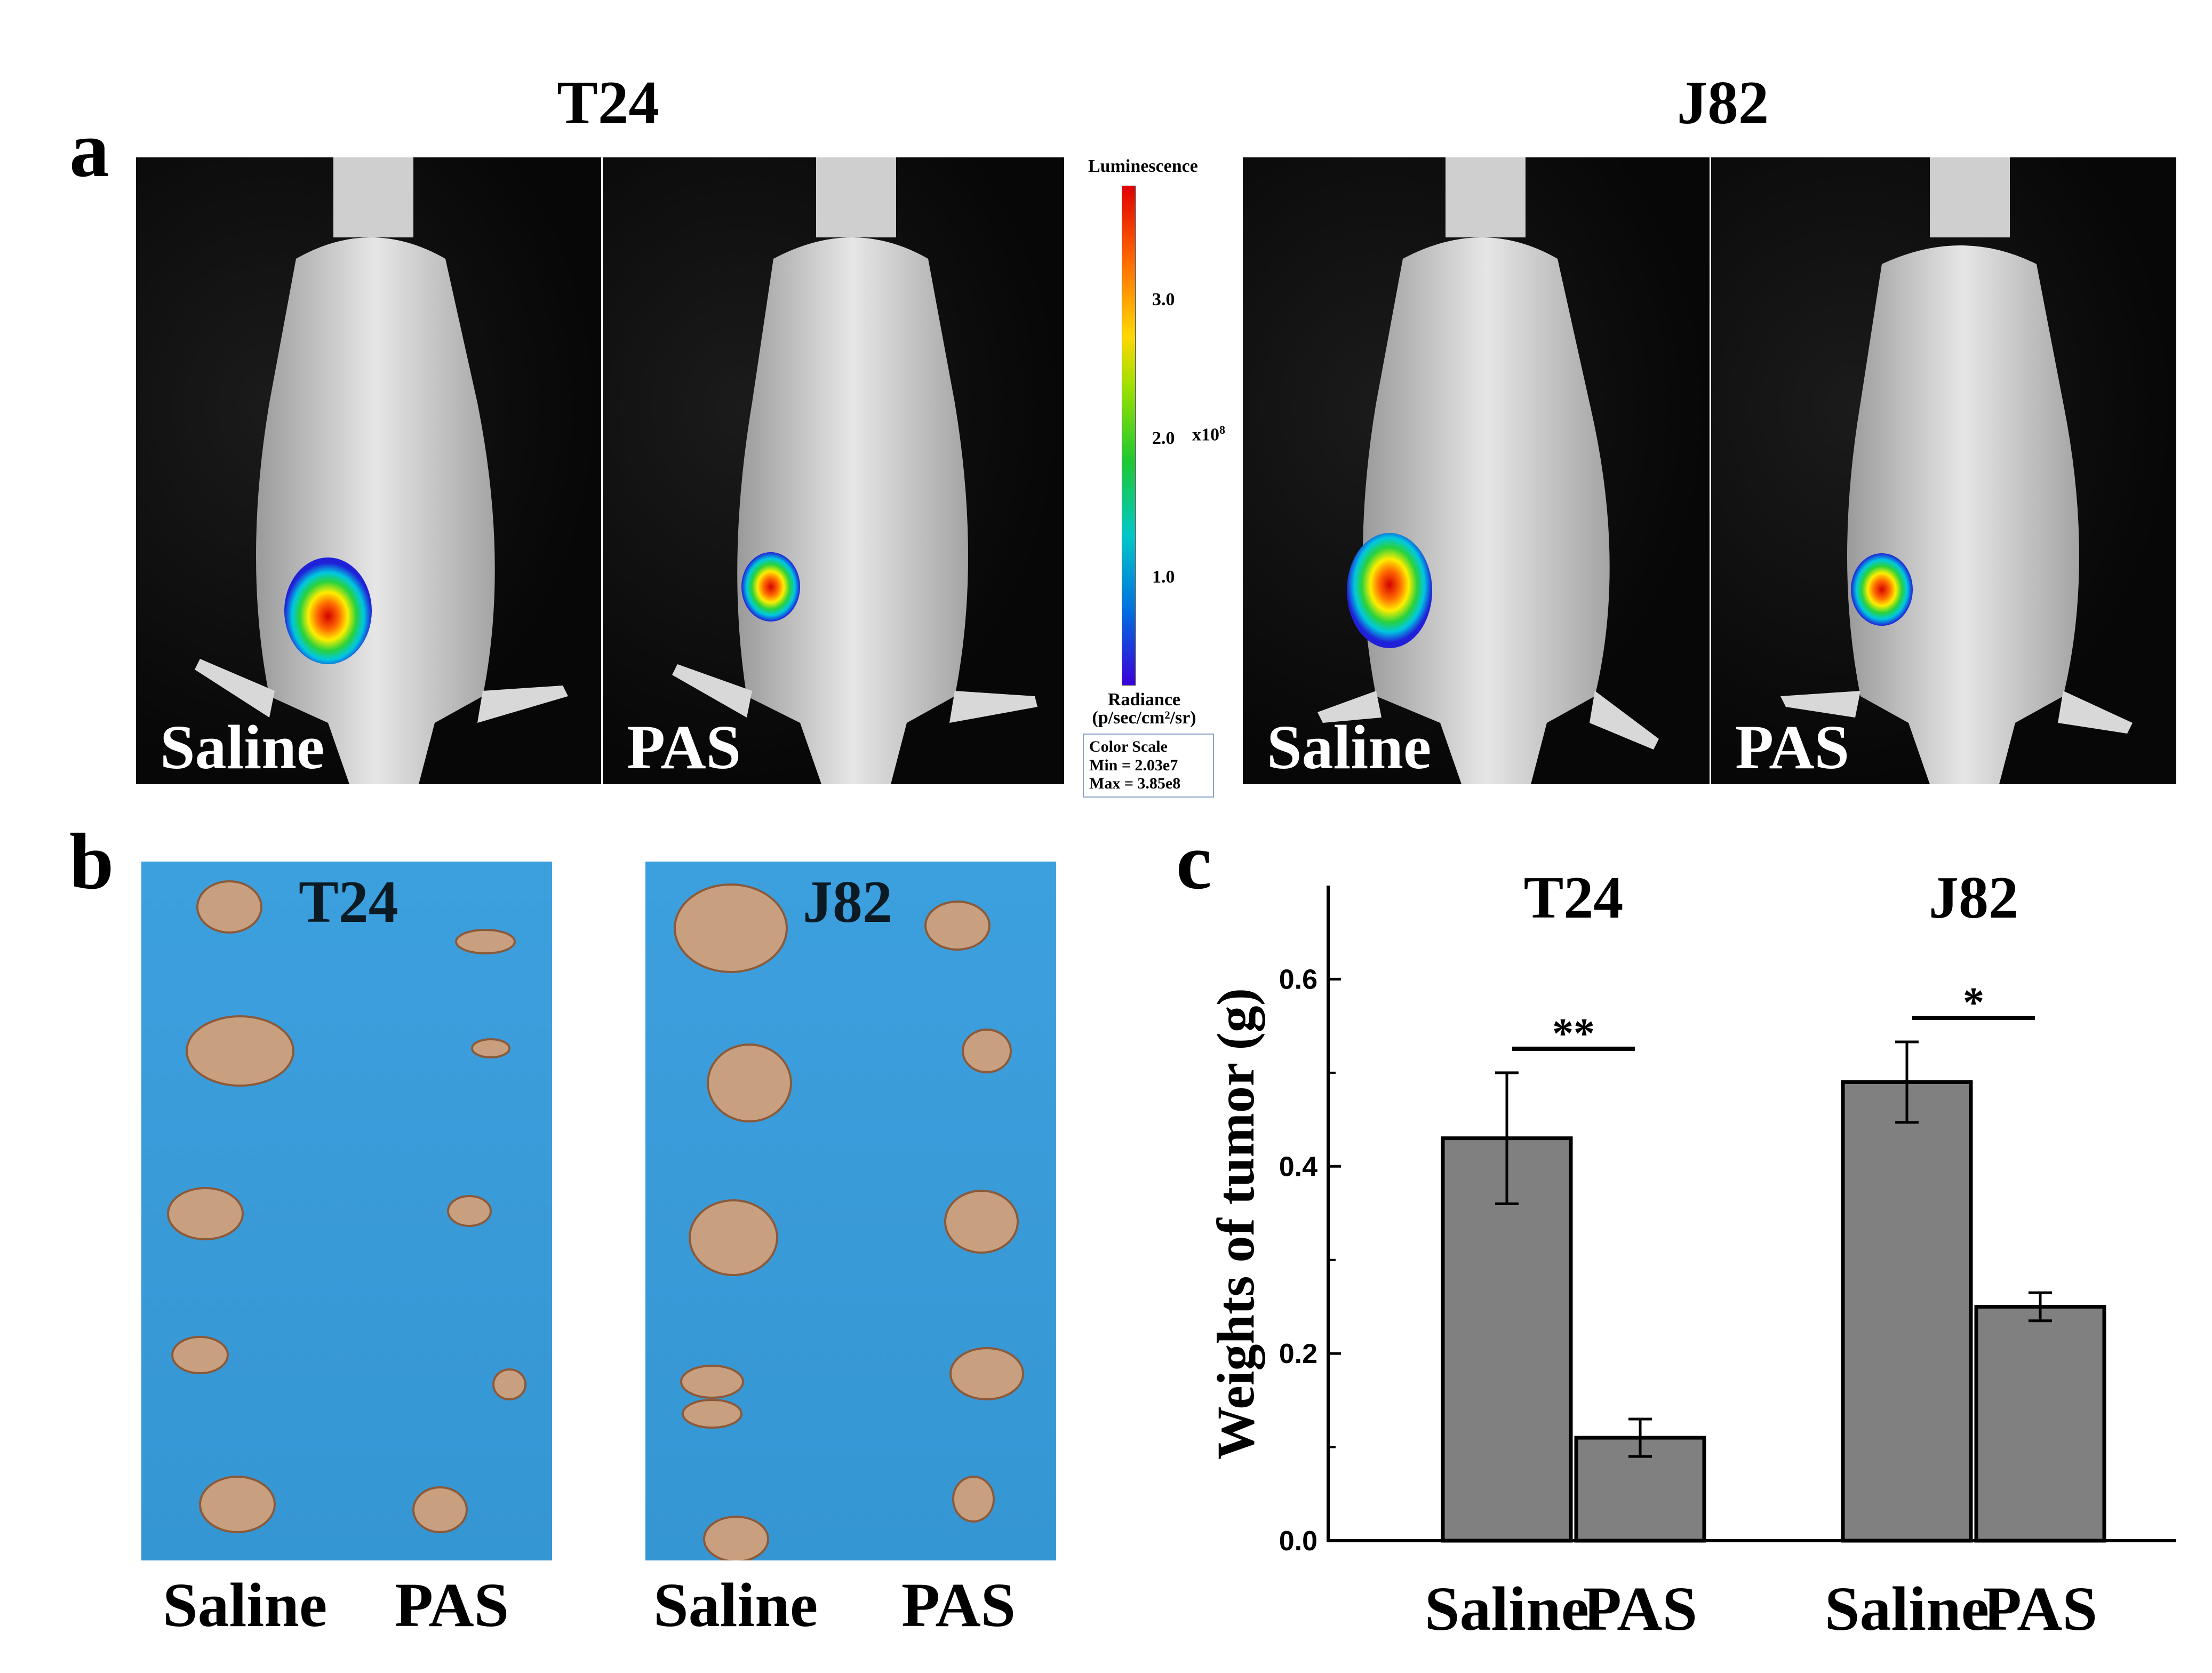  I want to click on panel-a-heading-t24: T24, so click(608, 103).